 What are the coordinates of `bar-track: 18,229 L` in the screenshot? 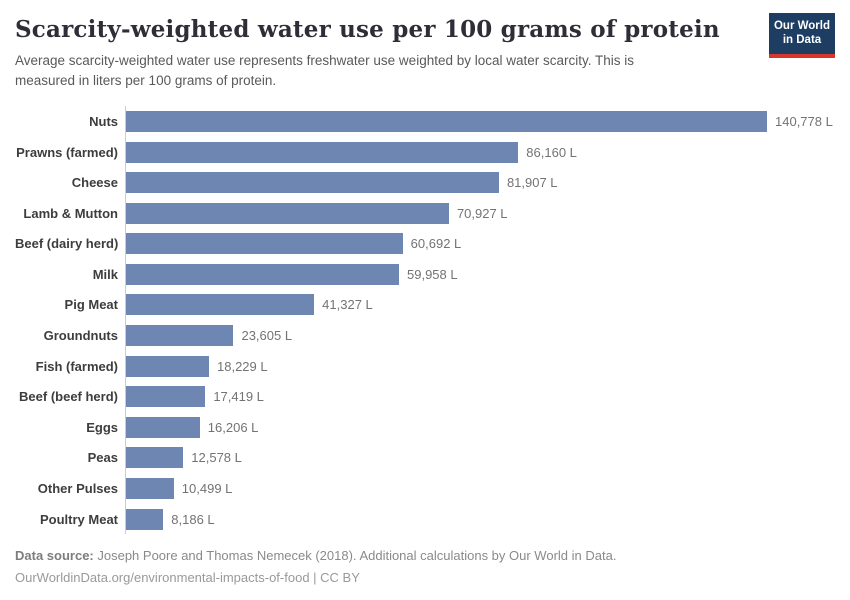 It's located at (480, 366).